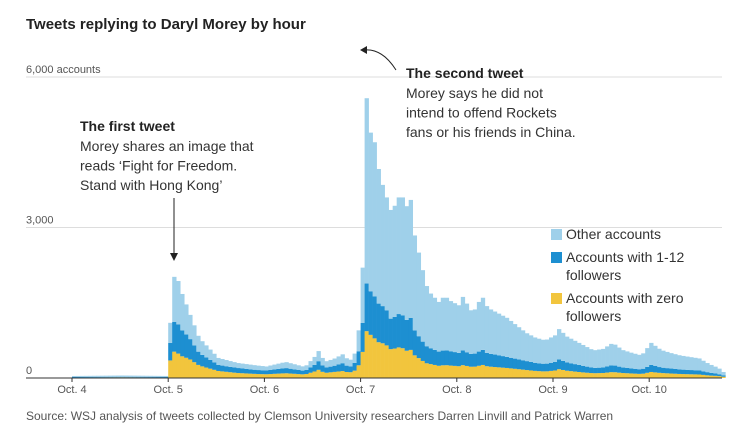  What do you see at coordinates (552, 390) in the screenshot?
I see `x-tick-label: Oct. 9` at bounding box center [552, 390].